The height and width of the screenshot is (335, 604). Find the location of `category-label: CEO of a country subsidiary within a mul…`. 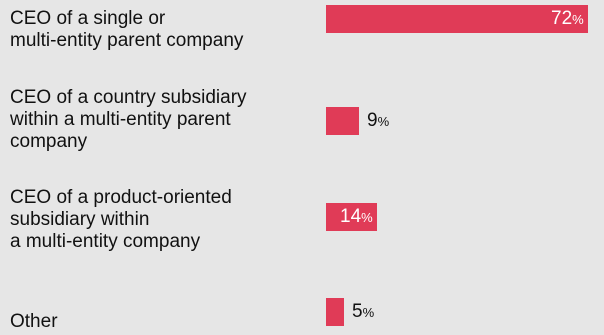

category-label: CEO of a country subsidiary within a mul… is located at coordinates (128, 119).